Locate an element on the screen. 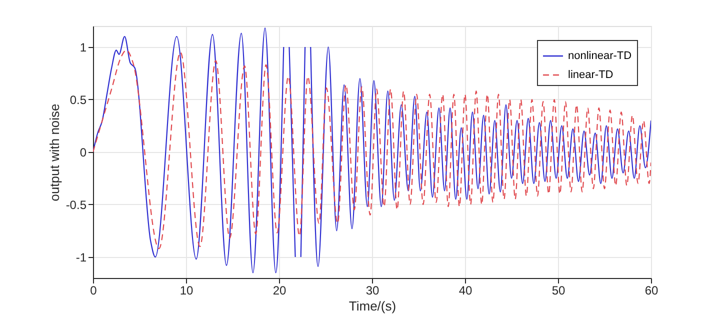 This screenshot has width=720, height=331. x-tick-label: 30 is located at coordinates (373, 291).